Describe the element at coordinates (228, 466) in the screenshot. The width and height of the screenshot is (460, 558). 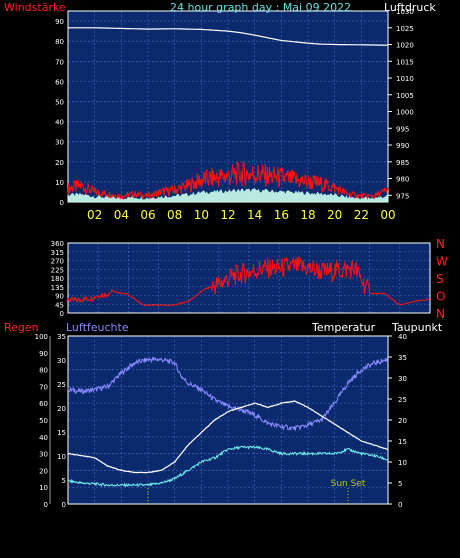
I see `dewpoint-line` at that location.